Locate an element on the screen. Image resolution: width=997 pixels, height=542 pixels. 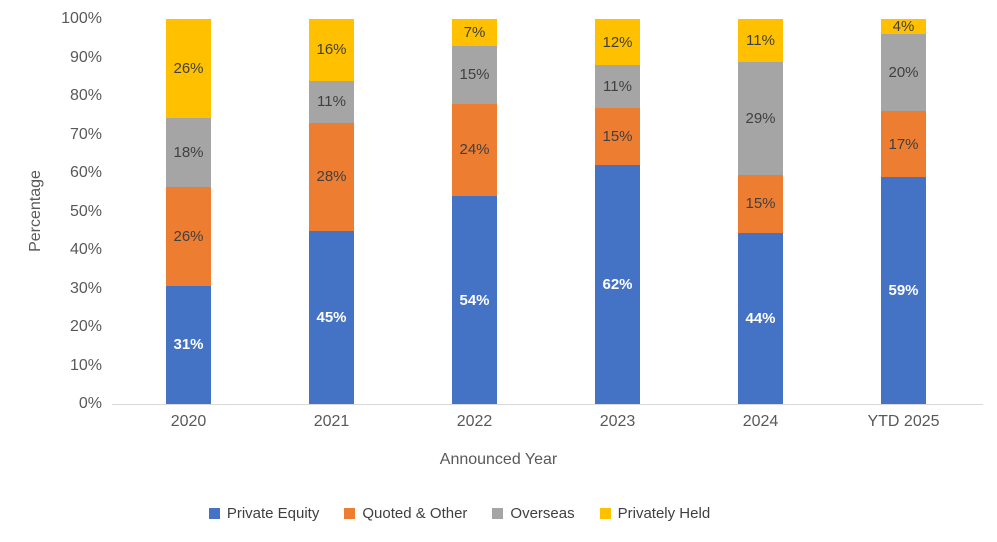
legend-item-overseas: Overseas is located at coordinates (533, 513).